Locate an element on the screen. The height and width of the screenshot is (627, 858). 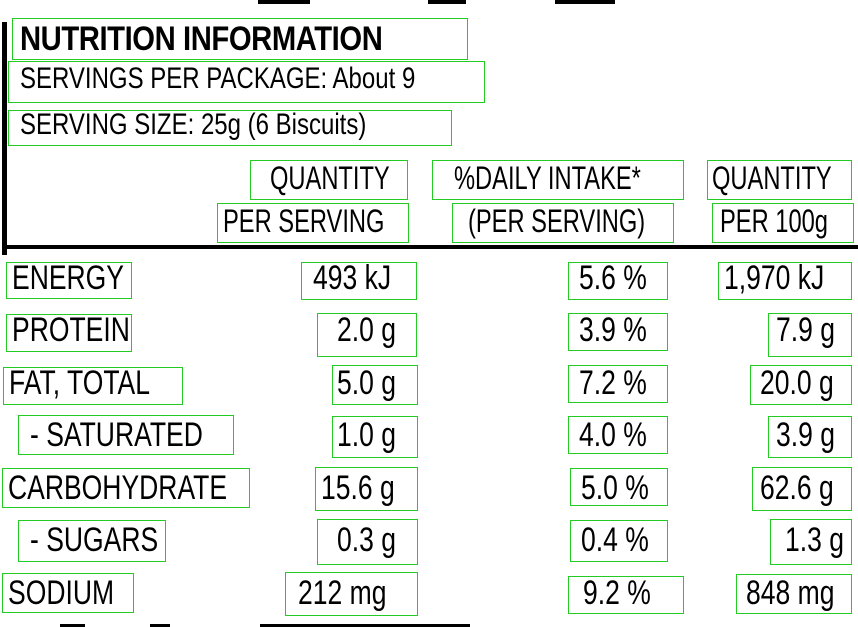
header-divider is located at coordinates (431, 247).